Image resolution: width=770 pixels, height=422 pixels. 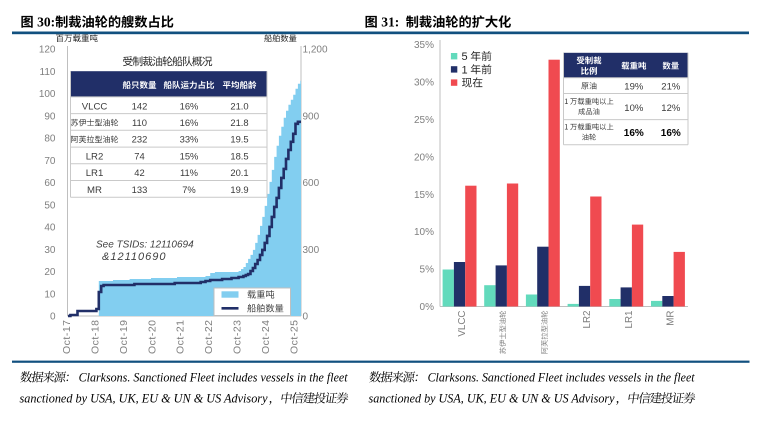 I want to click on svg-text: 74, so click(x=139, y=155).